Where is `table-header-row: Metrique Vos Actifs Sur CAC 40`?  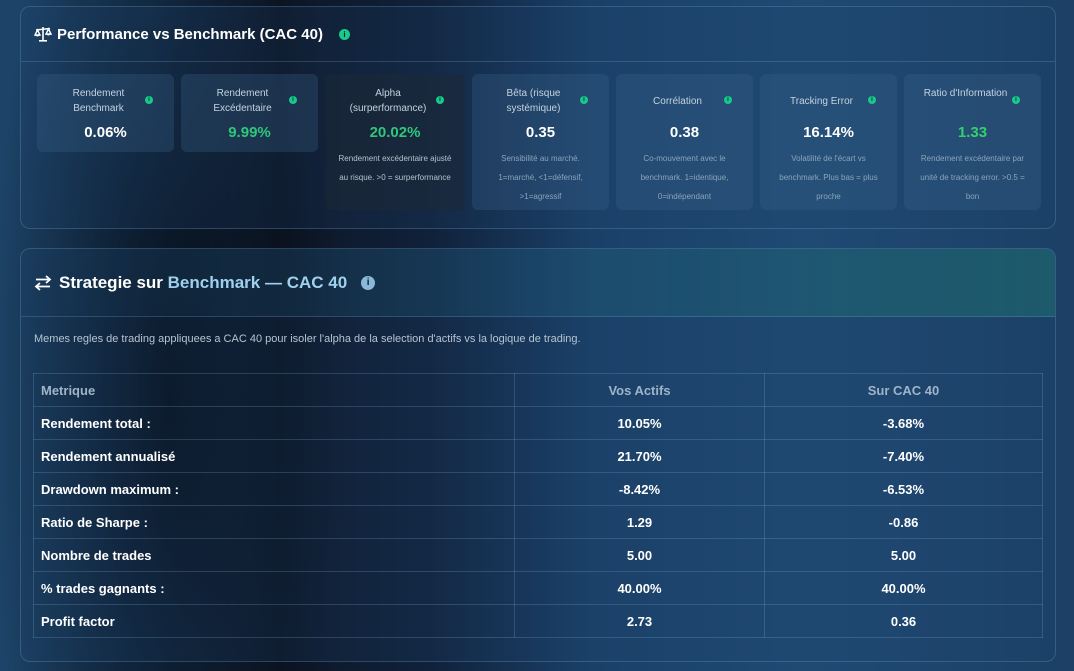 table-header-row: Metrique Vos Actifs Sur CAC 40 is located at coordinates (538, 390).